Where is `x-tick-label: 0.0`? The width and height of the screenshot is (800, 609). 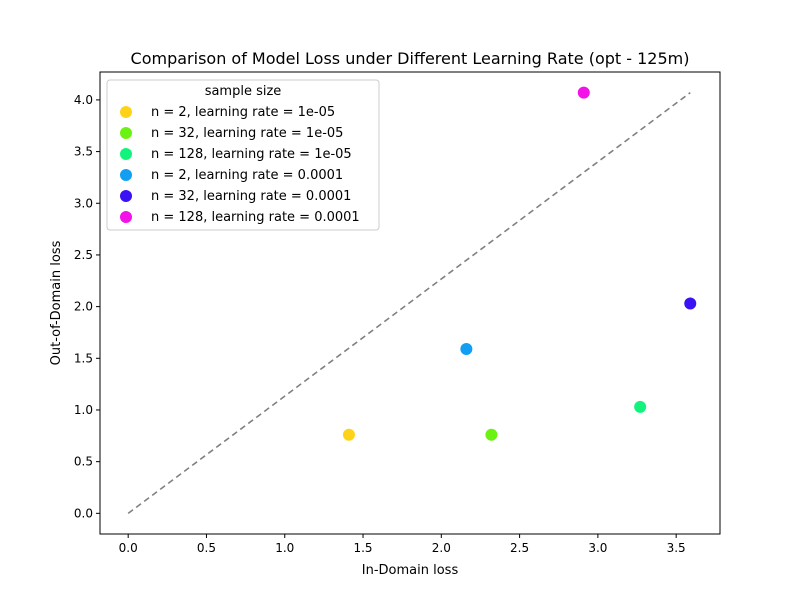
x-tick-label: 0.0 is located at coordinates (128, 548).